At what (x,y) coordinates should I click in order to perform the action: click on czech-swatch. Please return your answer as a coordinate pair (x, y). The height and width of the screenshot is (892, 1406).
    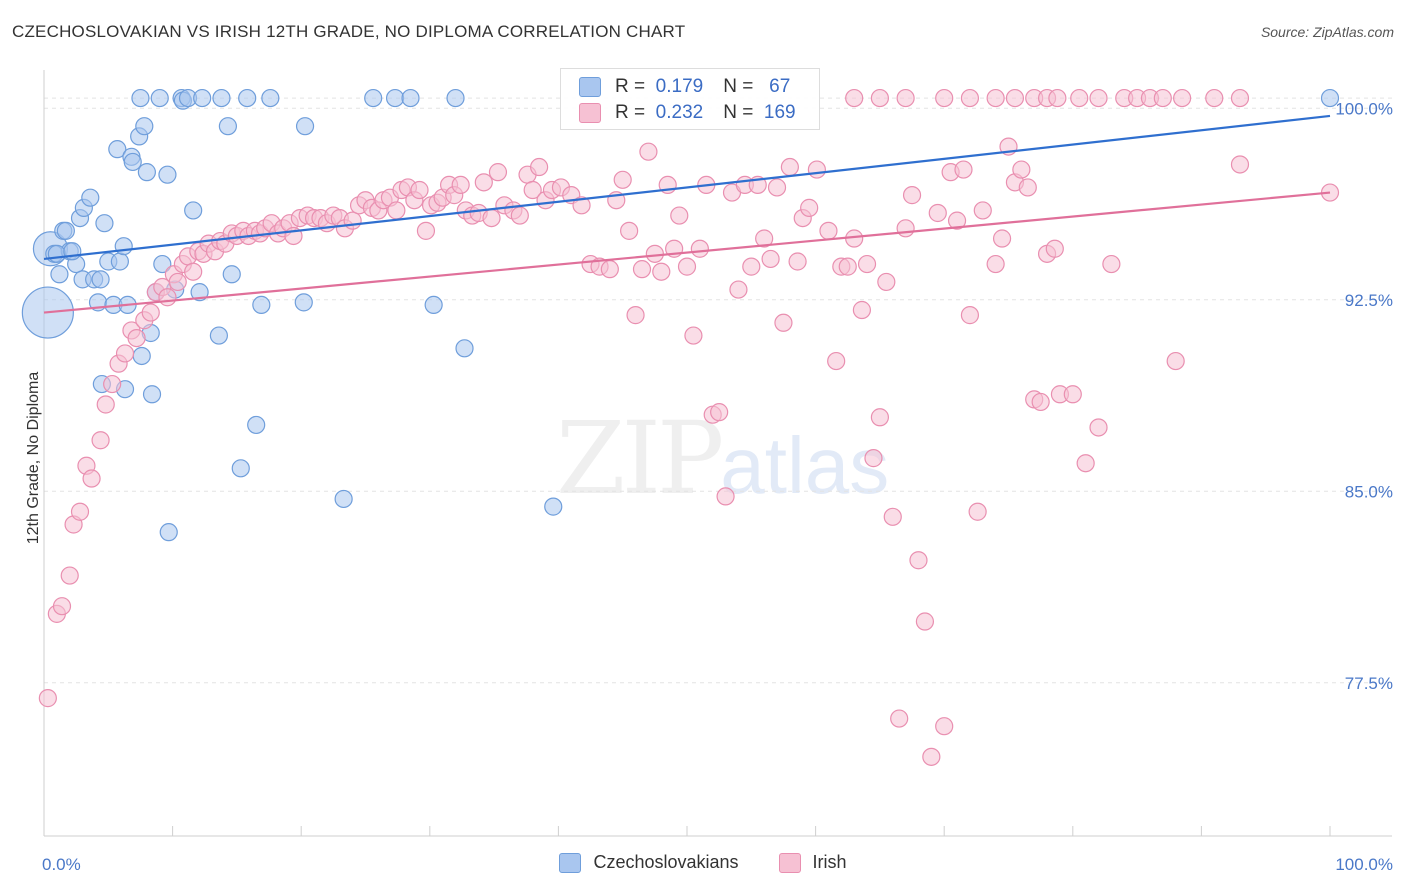
    Looking at the image, I should click on (590, 87).